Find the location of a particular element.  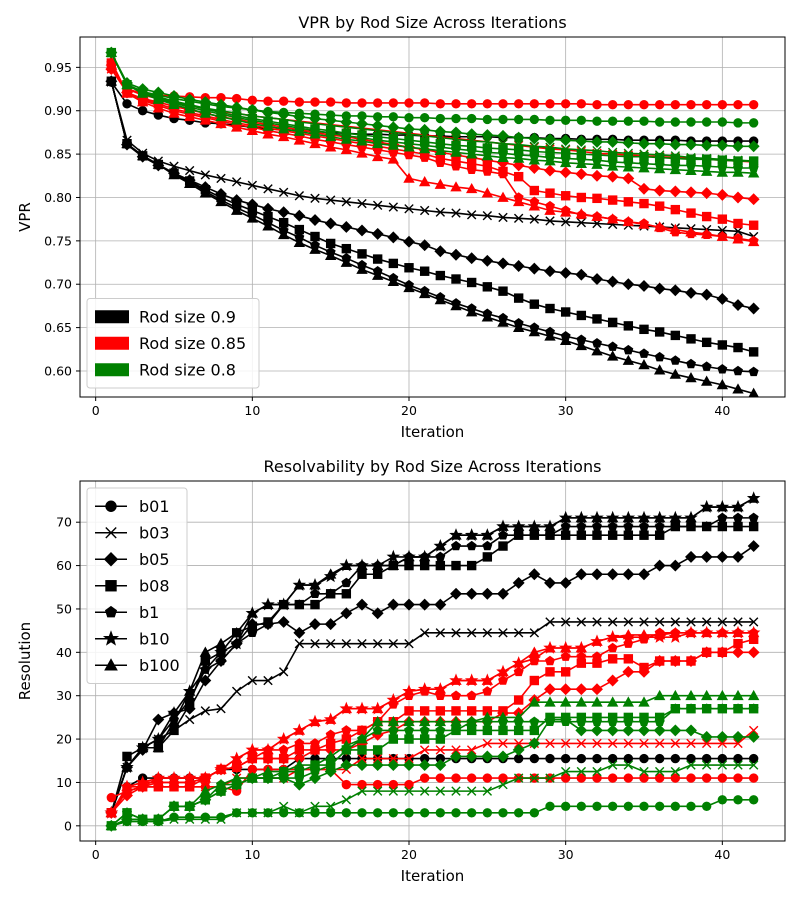

x-axis-label: Iteration is located at coordinates (433, 876).